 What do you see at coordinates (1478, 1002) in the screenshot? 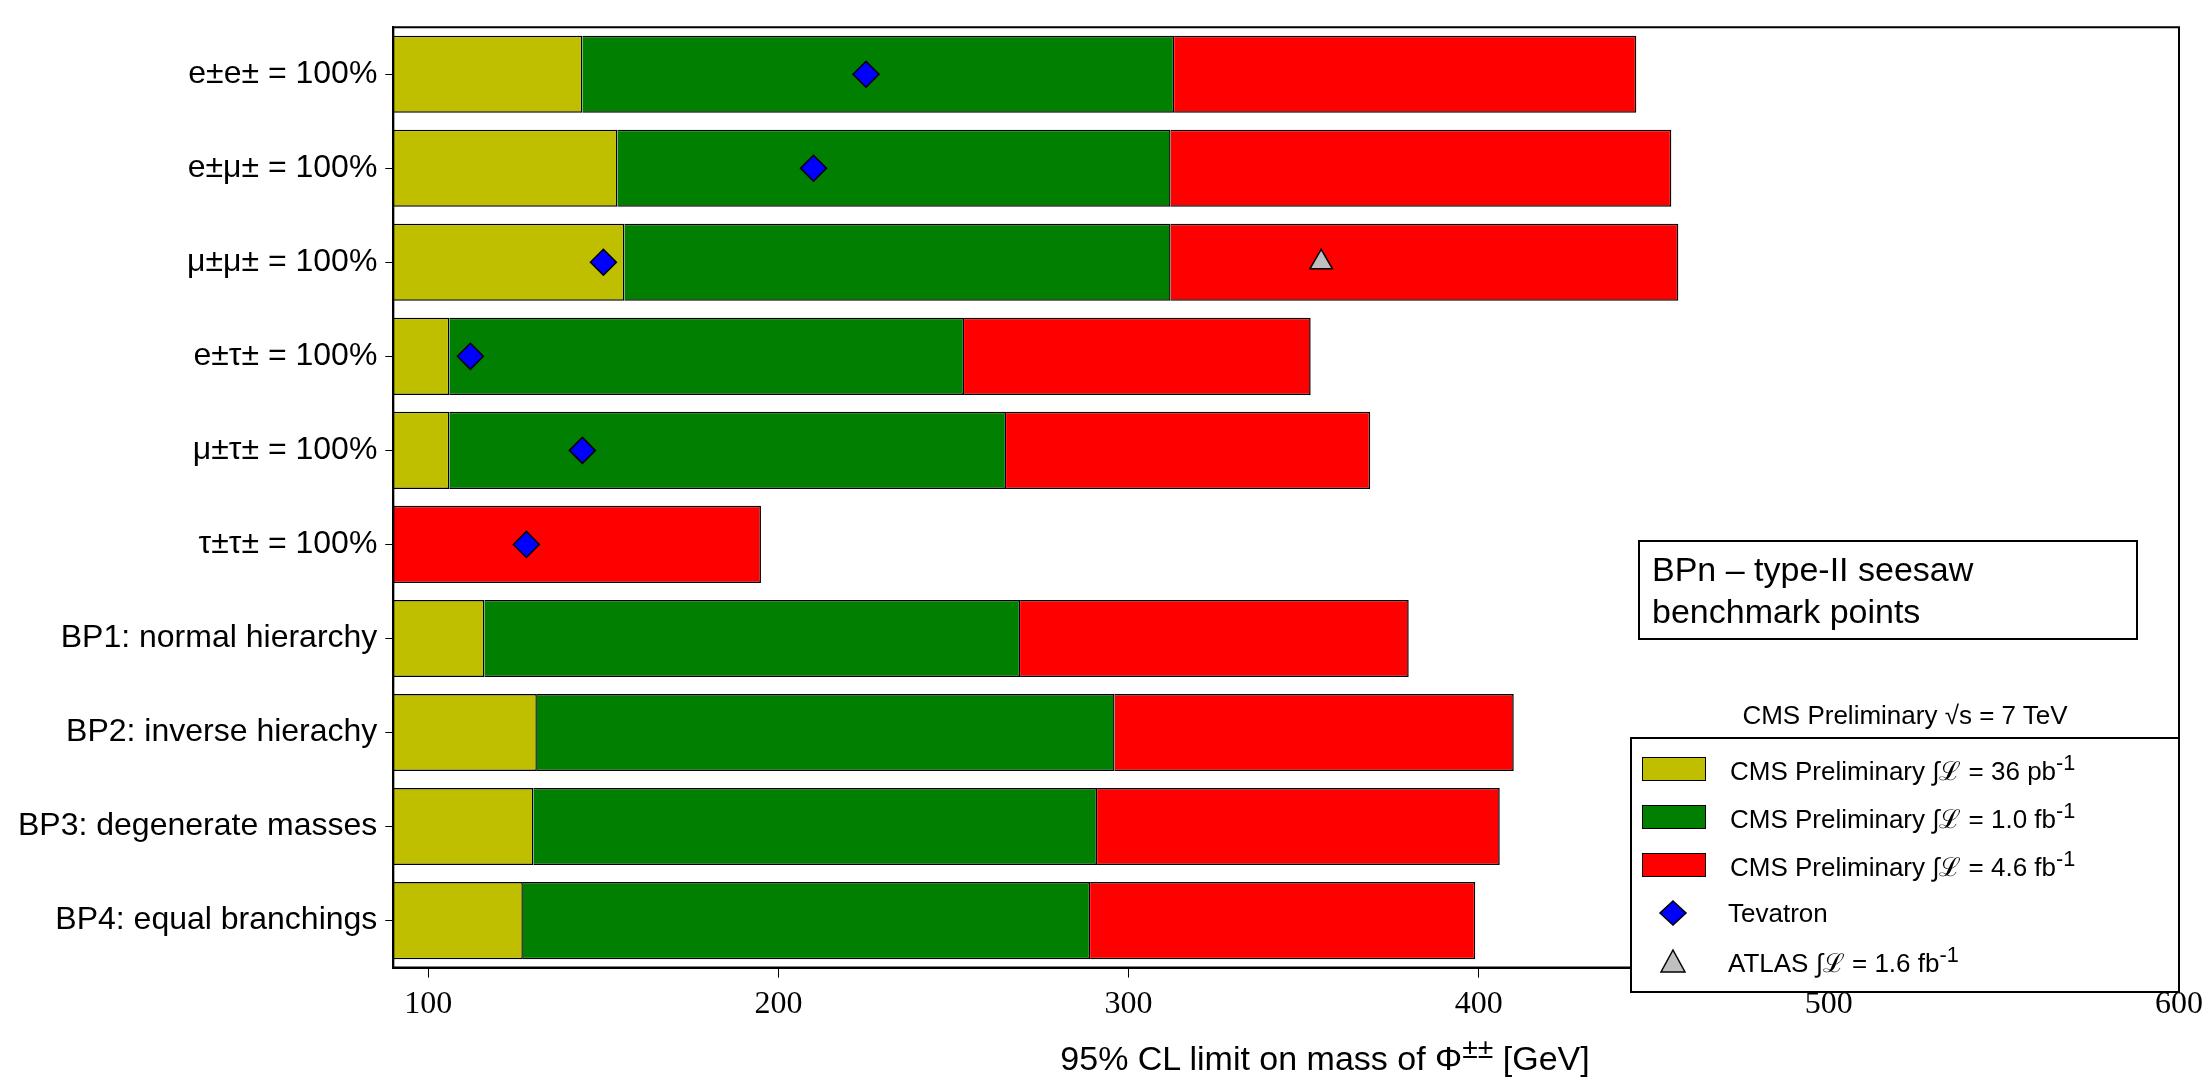
I see `x-tick-label: 400` at bounding box center [1478, 1002].